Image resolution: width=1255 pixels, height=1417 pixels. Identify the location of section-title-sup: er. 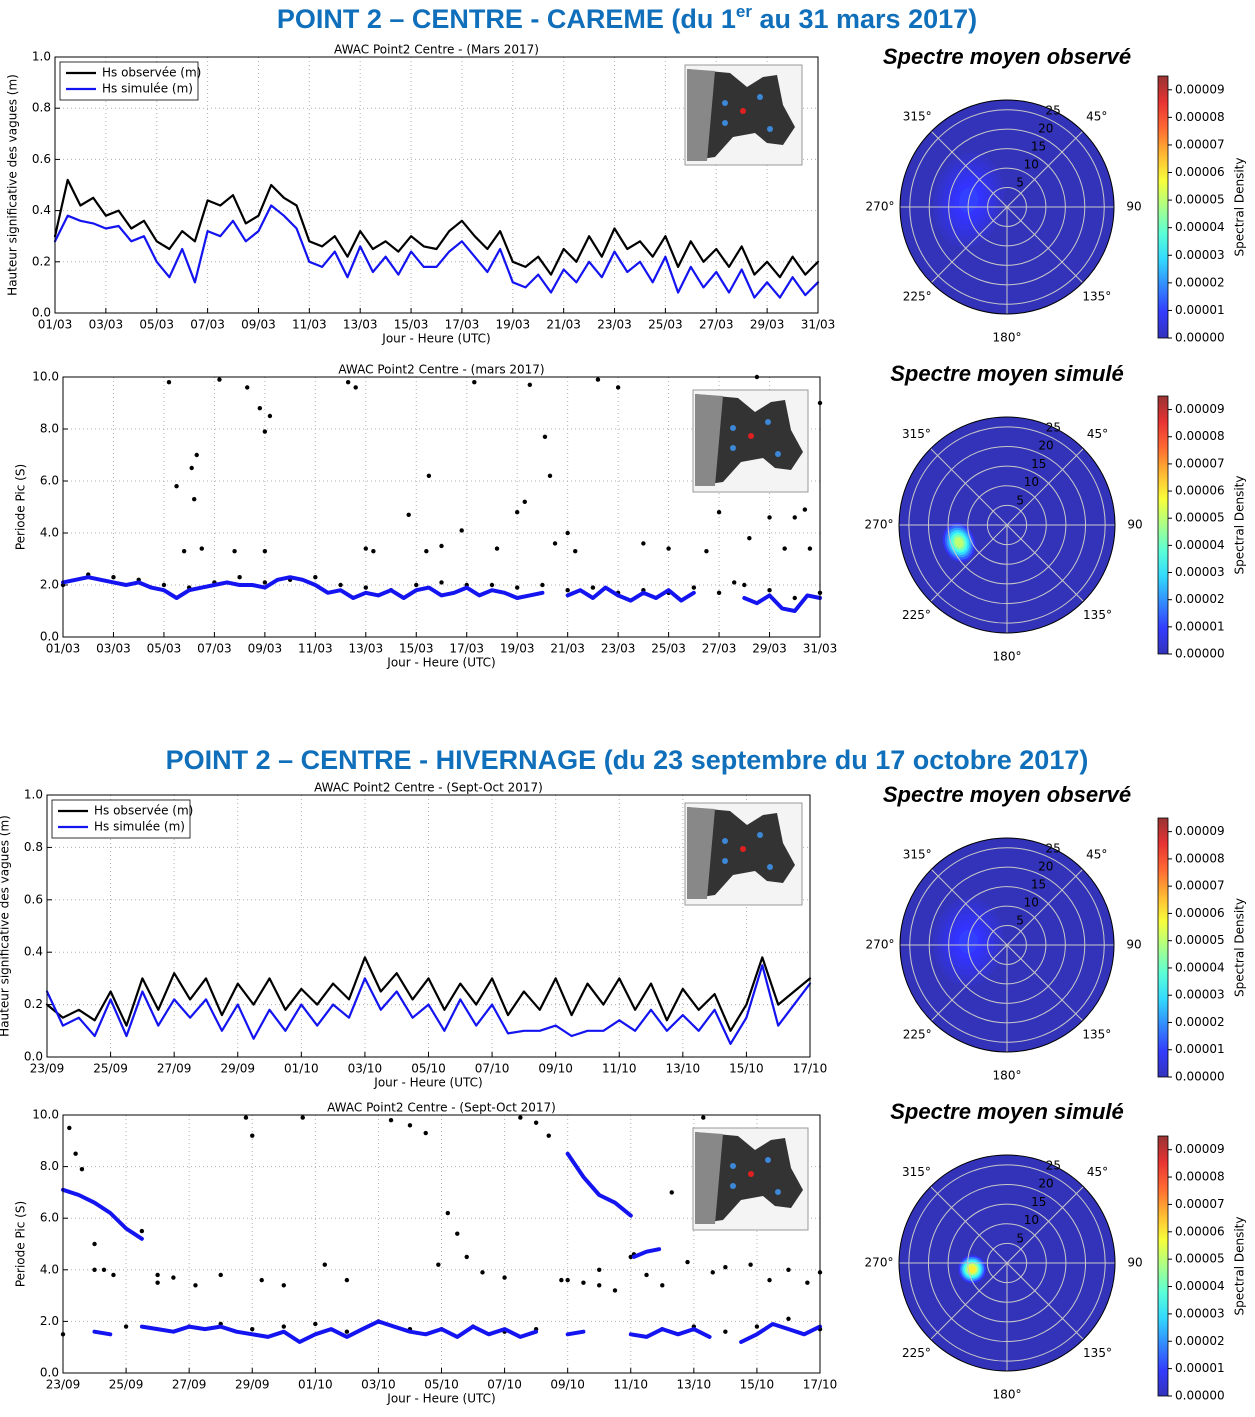
(744, 11).